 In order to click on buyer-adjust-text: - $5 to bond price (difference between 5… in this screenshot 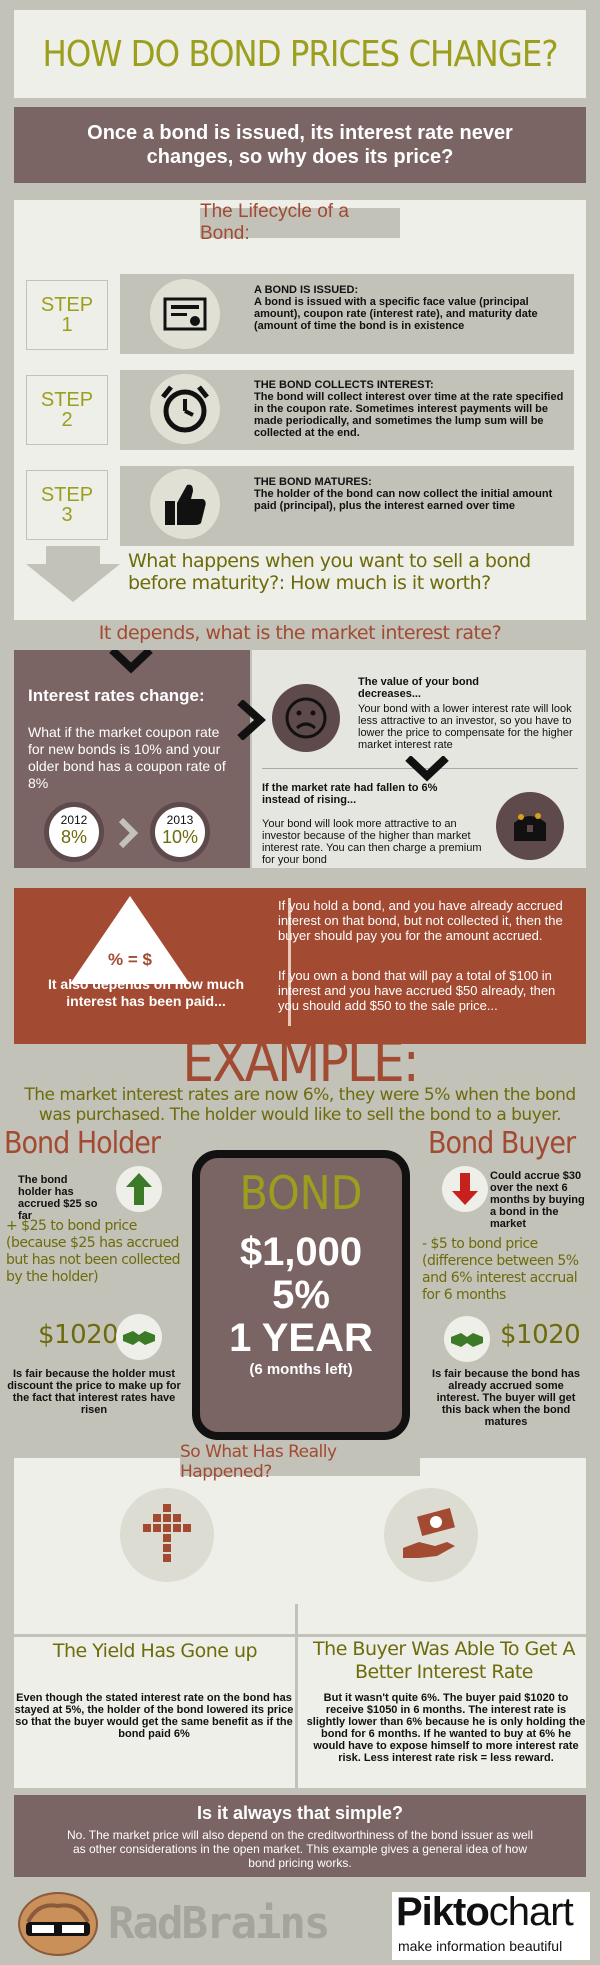, I will do `click(500, 1269)`.